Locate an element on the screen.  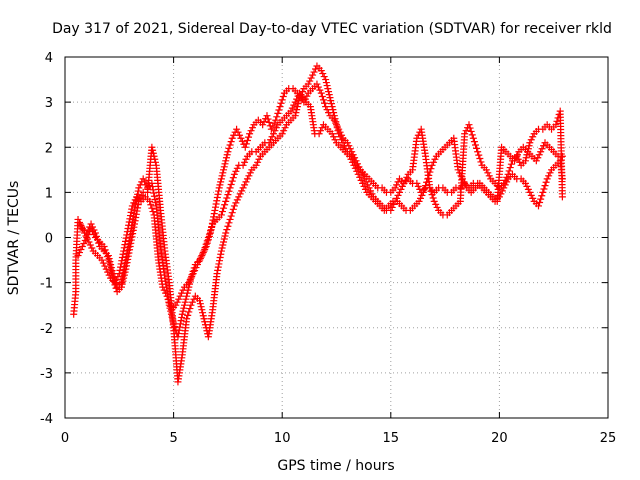
x-tick-label: 5 is located at coordinates (173, 438).